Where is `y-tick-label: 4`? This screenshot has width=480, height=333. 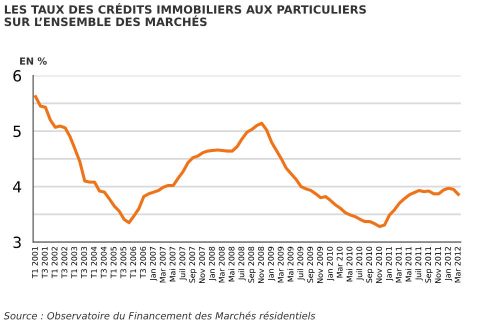 y-tick-label: 4 is located at coordinates (17, 186).